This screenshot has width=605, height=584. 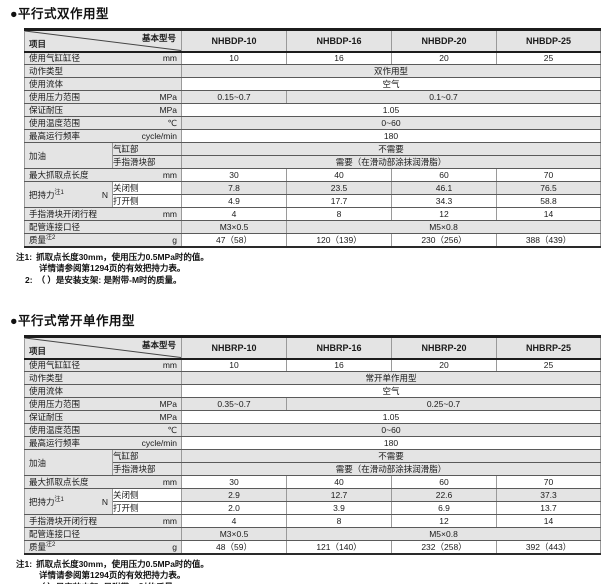 What do you see at coordinates (444, 175) in the screenshot?
I see `value-cell: 60` at bounding box center [444, 175].